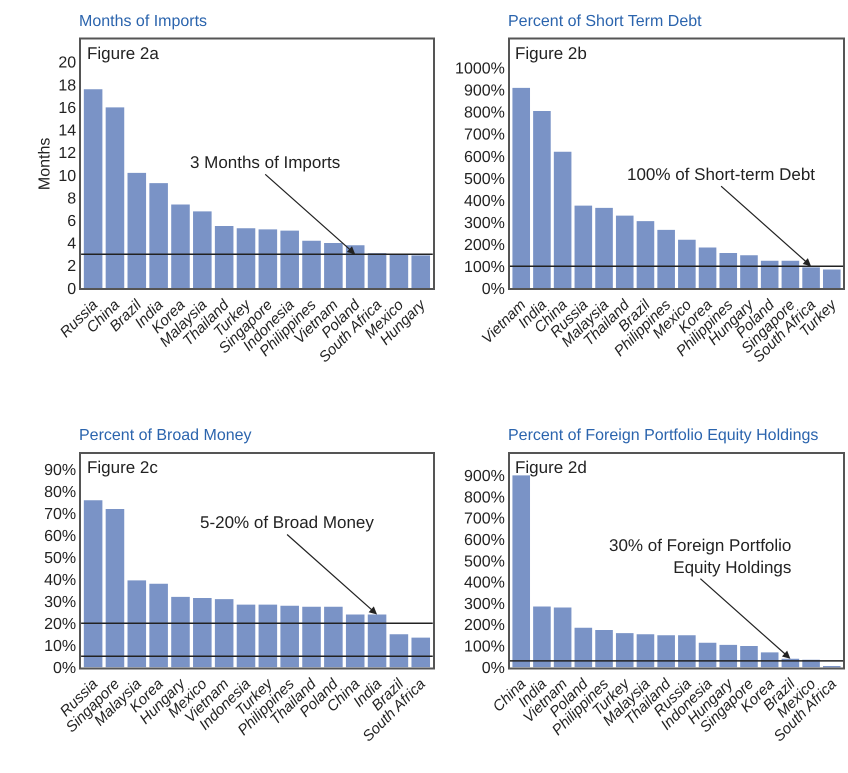  I want to click on chart-title: Percent of Short Term Debt, so click(605, 21).